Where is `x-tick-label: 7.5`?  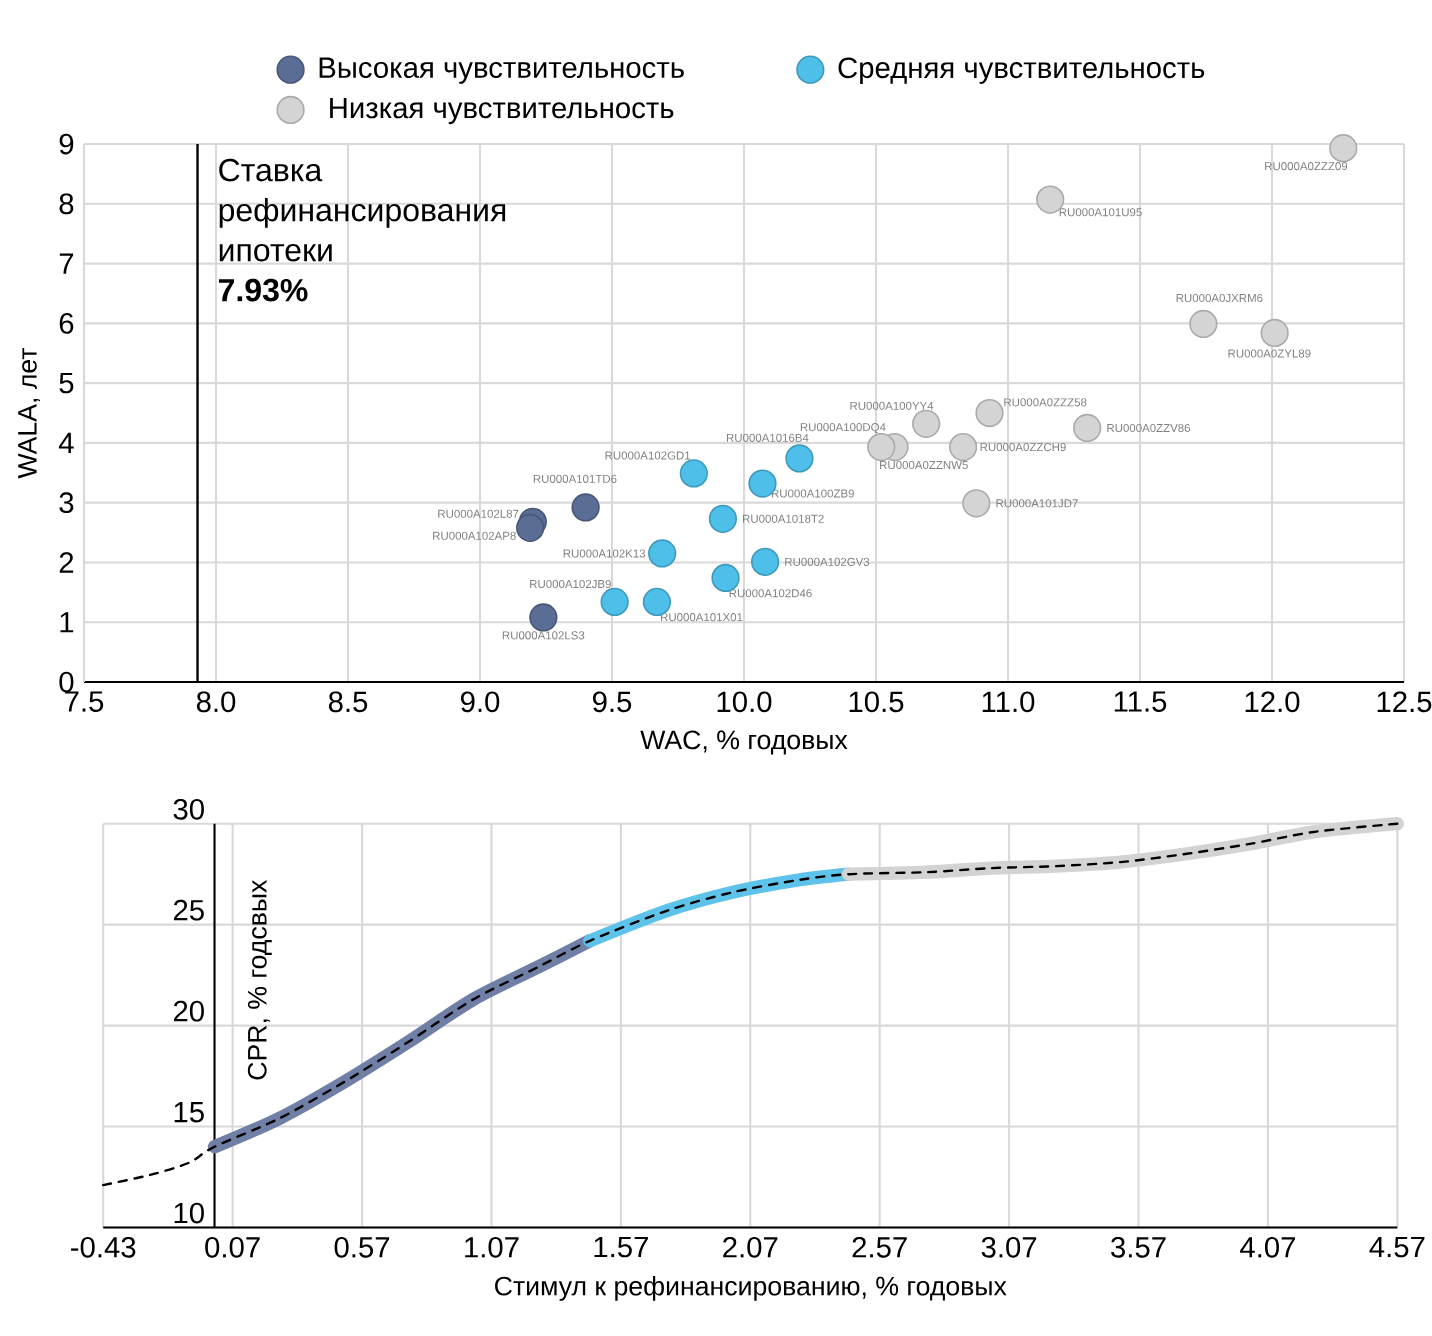 x-tick-label: 7.5 is located at coordinates (84, 701).